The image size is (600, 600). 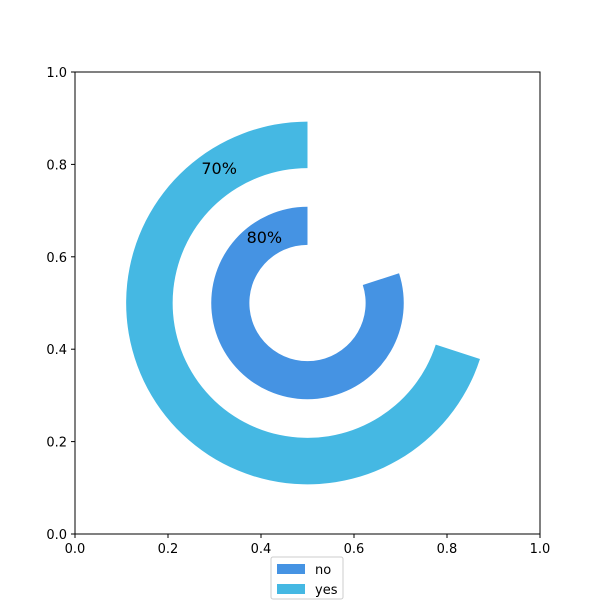 I want to click on legend-swatch-no, so click(x=291, y=569).